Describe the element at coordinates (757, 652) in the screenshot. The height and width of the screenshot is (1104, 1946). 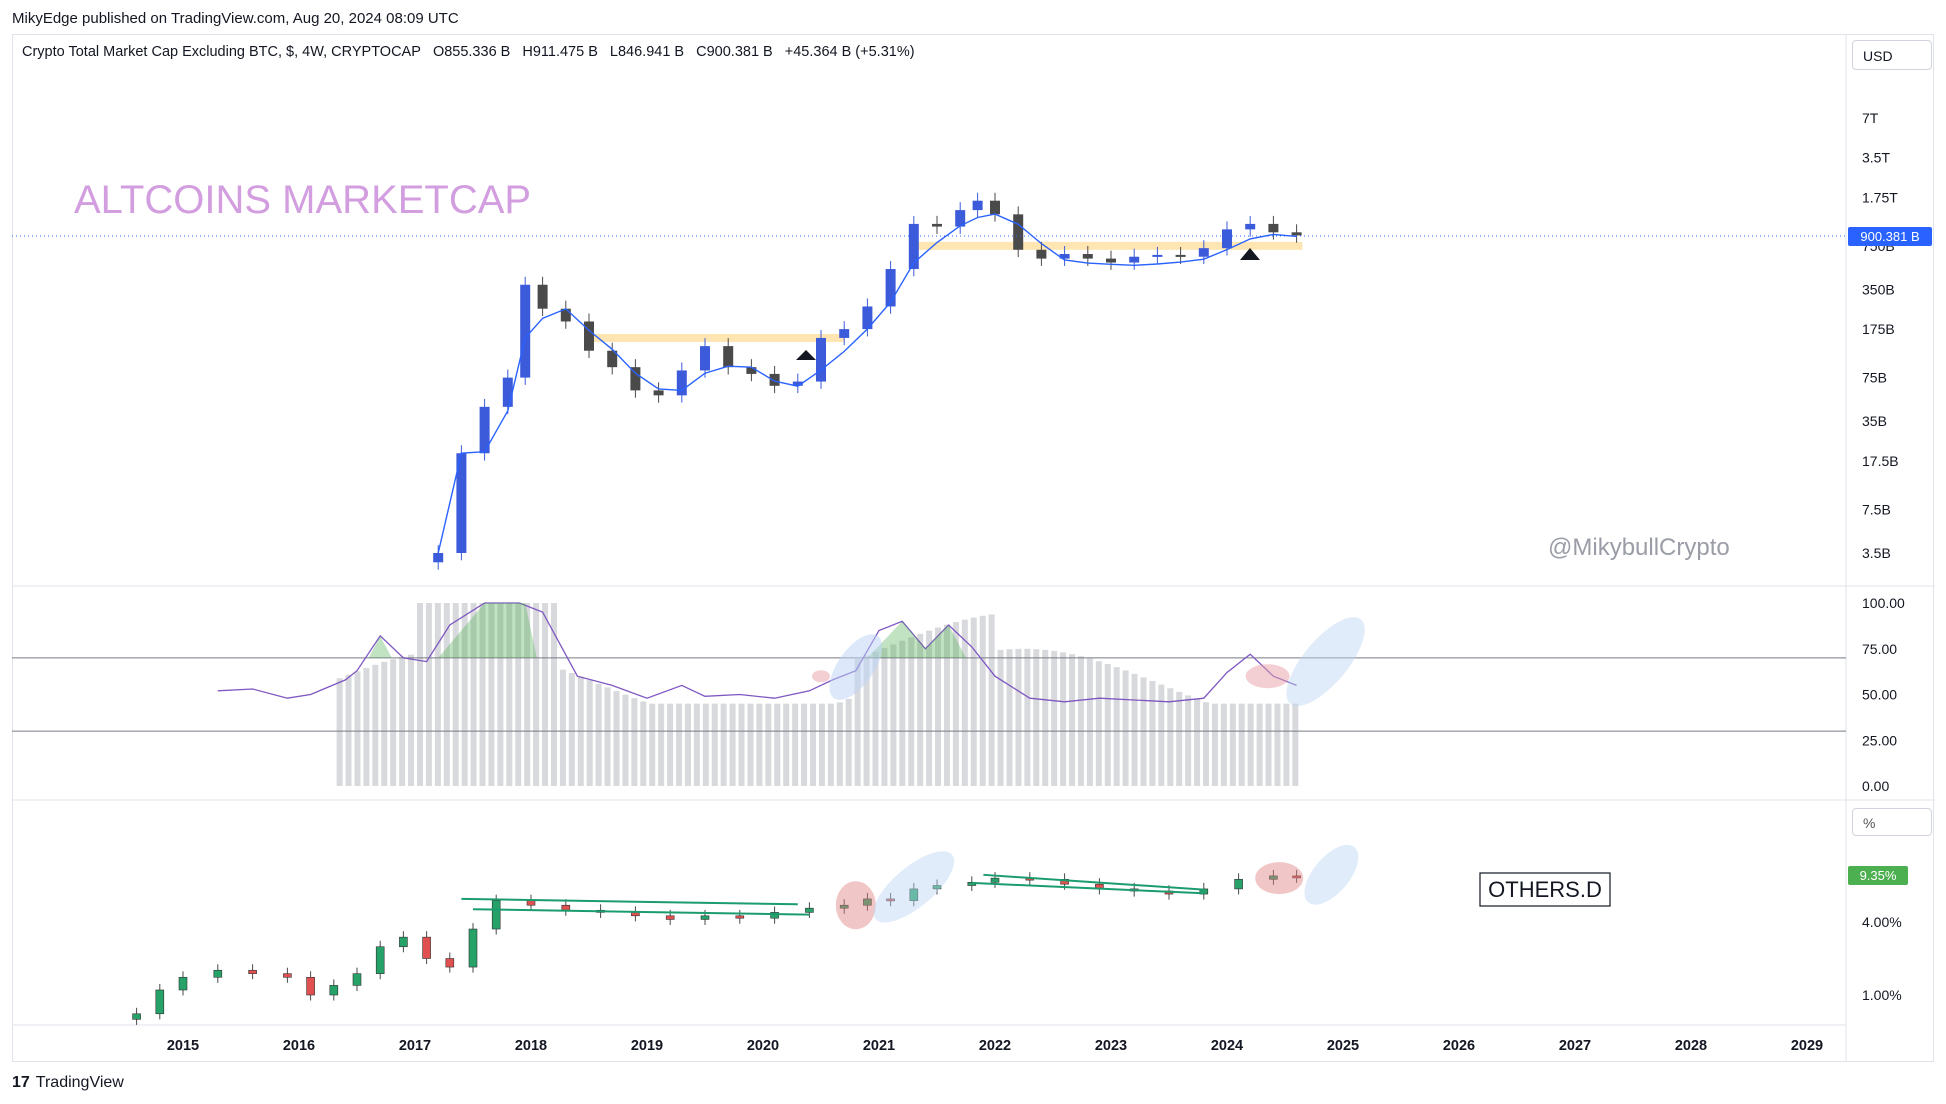
I see `oscillator-line` at that location.